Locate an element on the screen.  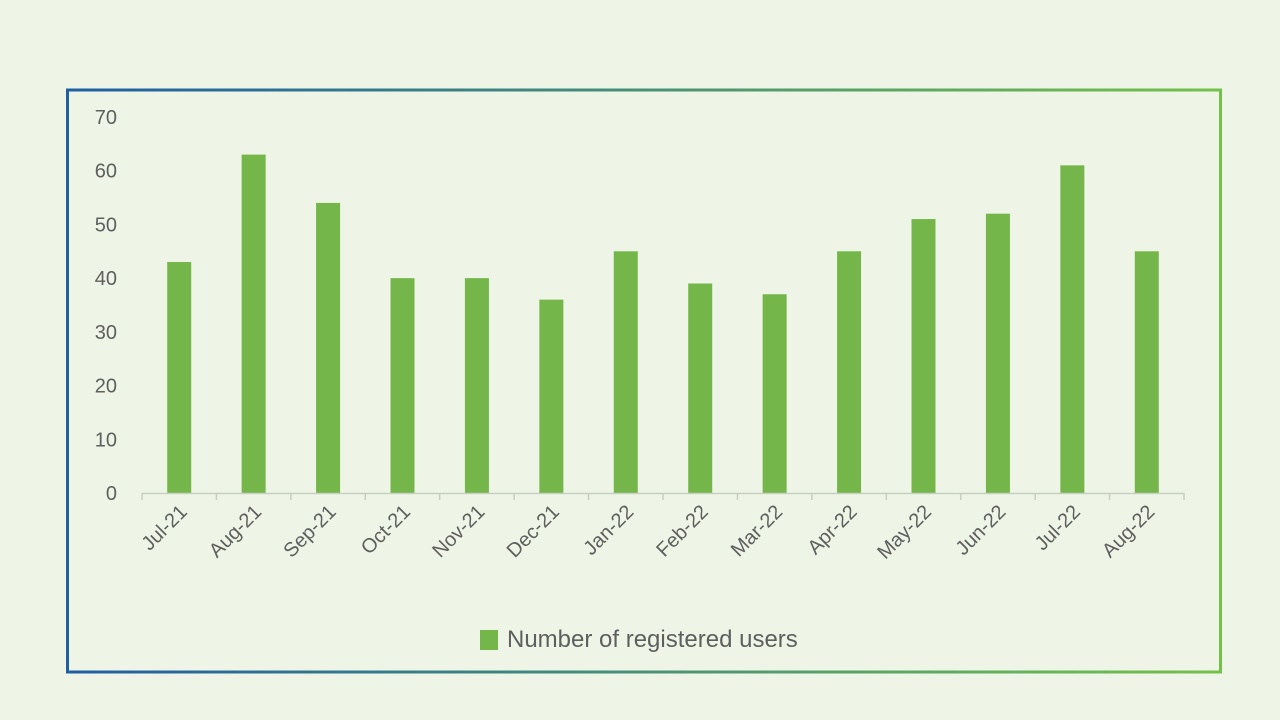
x-tick-label: Feb-22 is located at coordinates (682, 531).